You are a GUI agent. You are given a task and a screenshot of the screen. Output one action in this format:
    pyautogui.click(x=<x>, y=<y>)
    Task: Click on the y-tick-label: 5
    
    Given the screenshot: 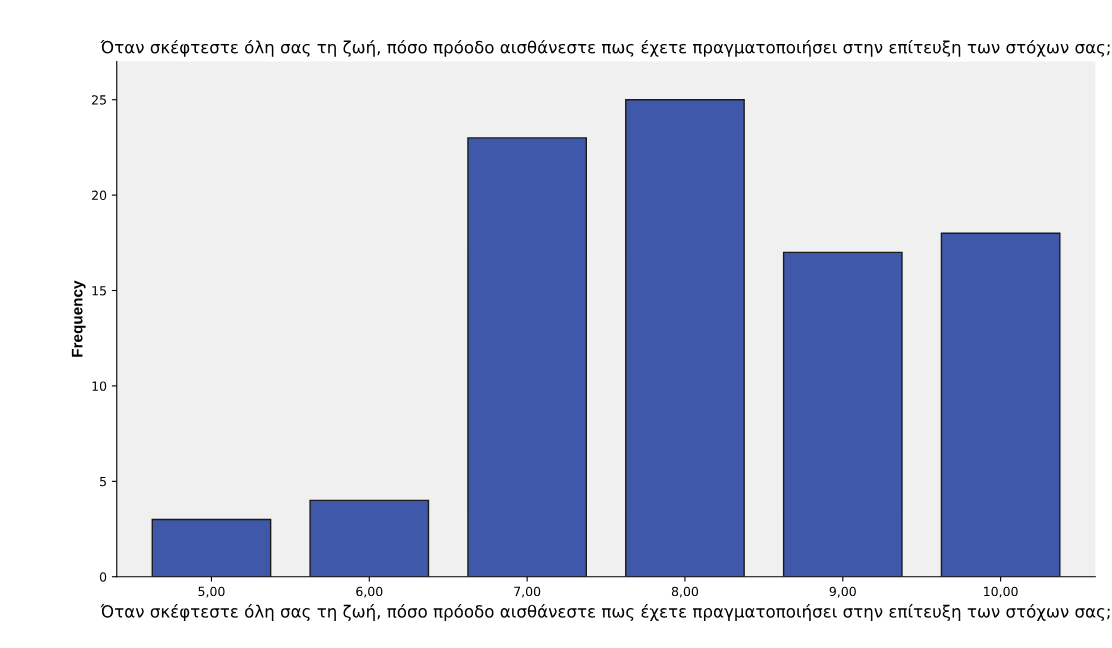 What is the action you would take?
    pyautogui.click(x=103, y=481)
    